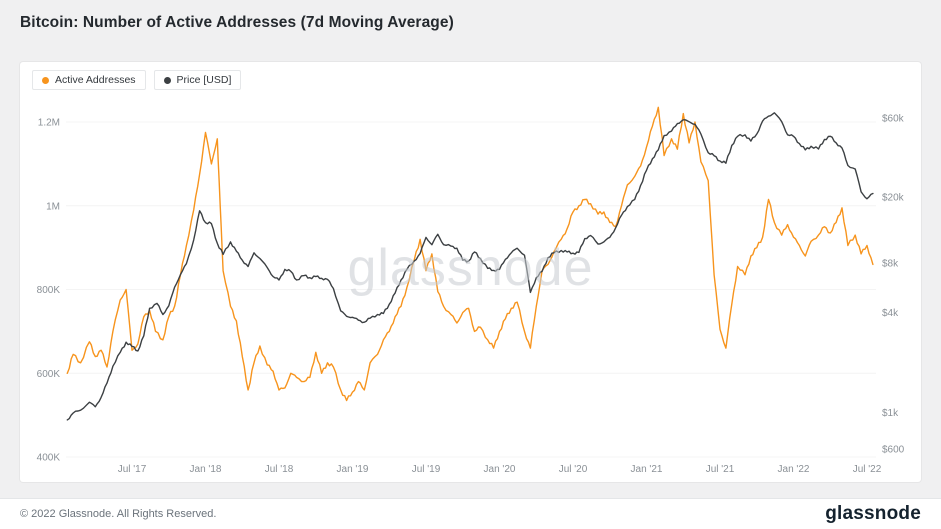  Describe the element at coordinates (53, 206) in the screenshot. I see `y-left-tick-label: 1M` at that location.